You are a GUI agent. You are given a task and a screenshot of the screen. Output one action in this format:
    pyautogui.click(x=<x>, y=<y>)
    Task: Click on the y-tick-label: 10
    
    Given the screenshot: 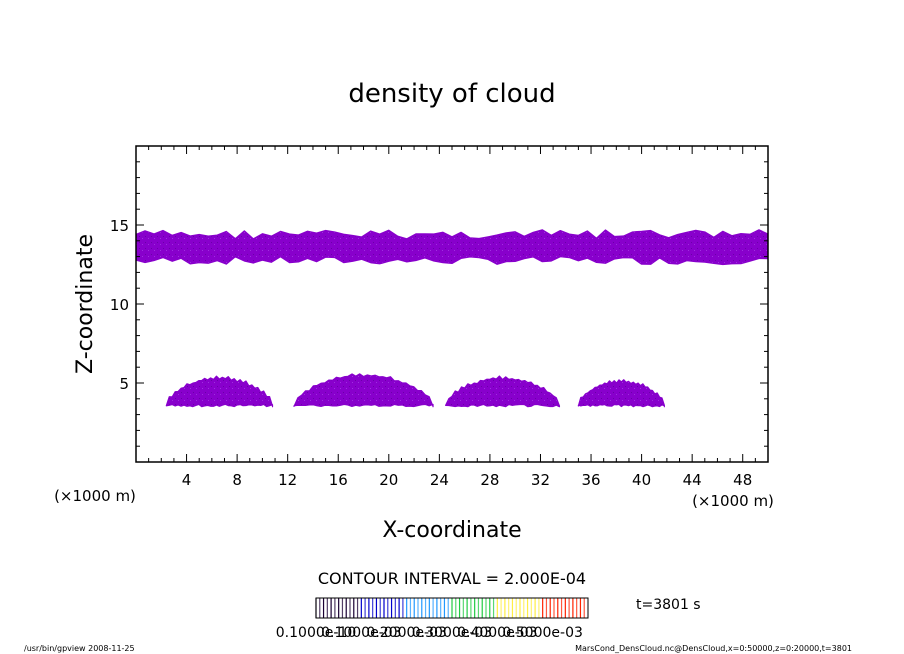 What is the action you would take?
    pyautogui.click(x=119, y=305)
    